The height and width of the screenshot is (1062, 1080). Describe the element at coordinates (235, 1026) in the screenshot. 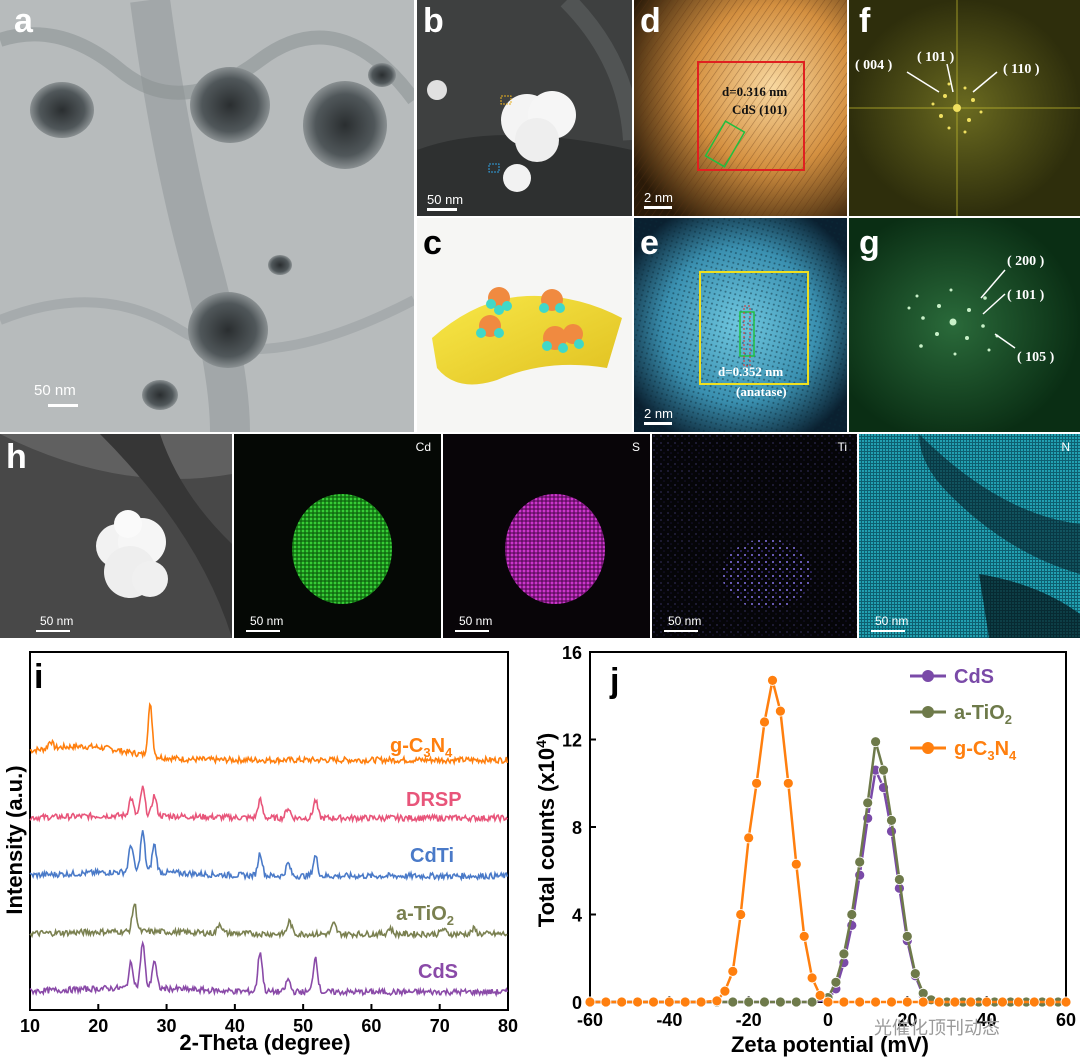

I see `xrd-x-tick-label-3: 40` at that location.